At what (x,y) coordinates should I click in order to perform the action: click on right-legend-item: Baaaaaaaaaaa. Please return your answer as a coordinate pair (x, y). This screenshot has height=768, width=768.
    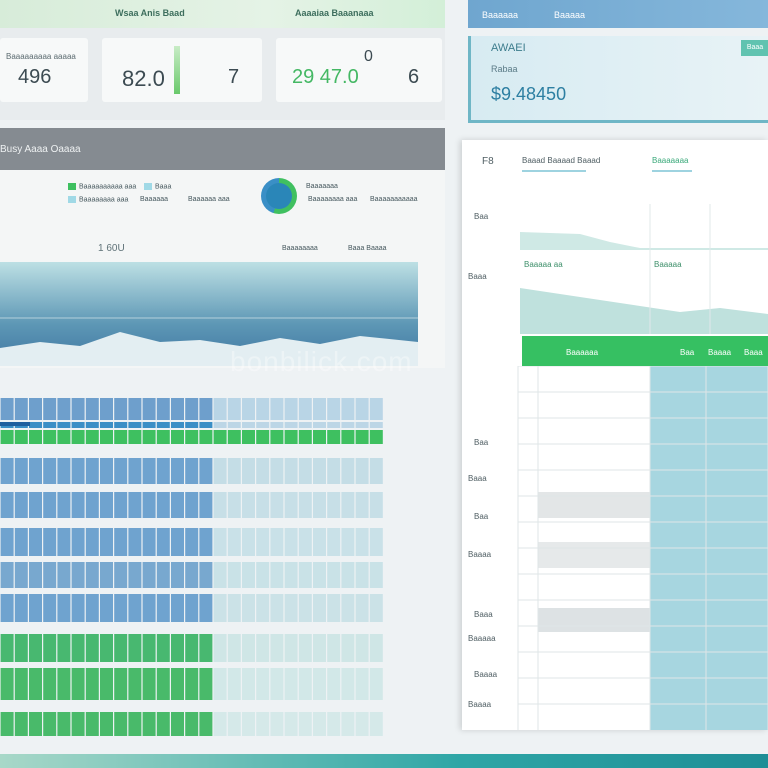
    Looking at the image, I should click on (394, 199).